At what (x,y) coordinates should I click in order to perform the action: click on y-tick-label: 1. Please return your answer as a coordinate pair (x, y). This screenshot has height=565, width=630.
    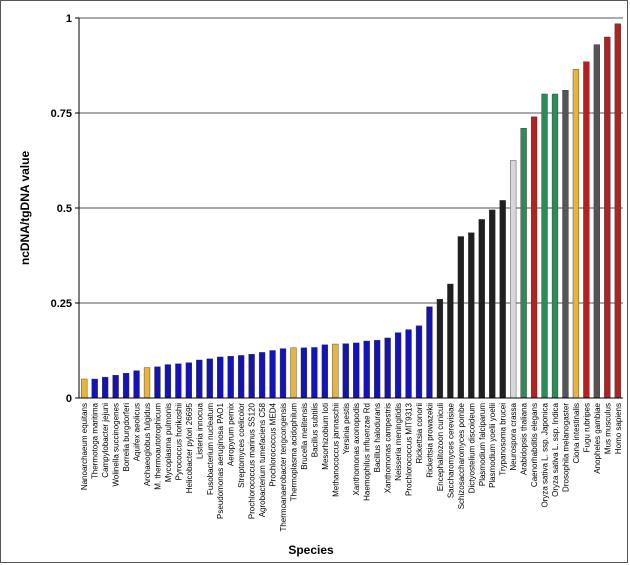
    Looking at the image, I should click on (69, 19).